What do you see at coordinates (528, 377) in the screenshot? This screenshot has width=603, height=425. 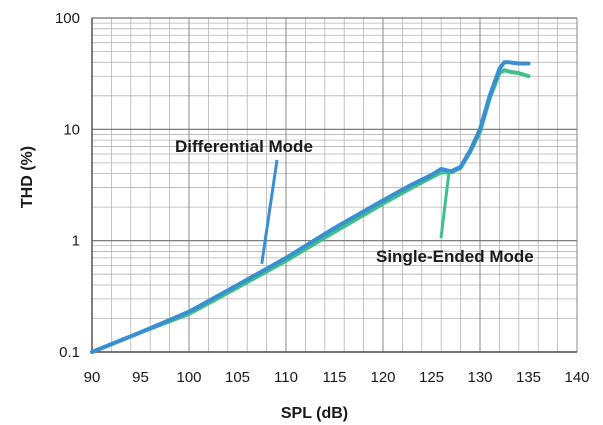 I see `x-tick-label: 135` at bounding box center [528, 377].